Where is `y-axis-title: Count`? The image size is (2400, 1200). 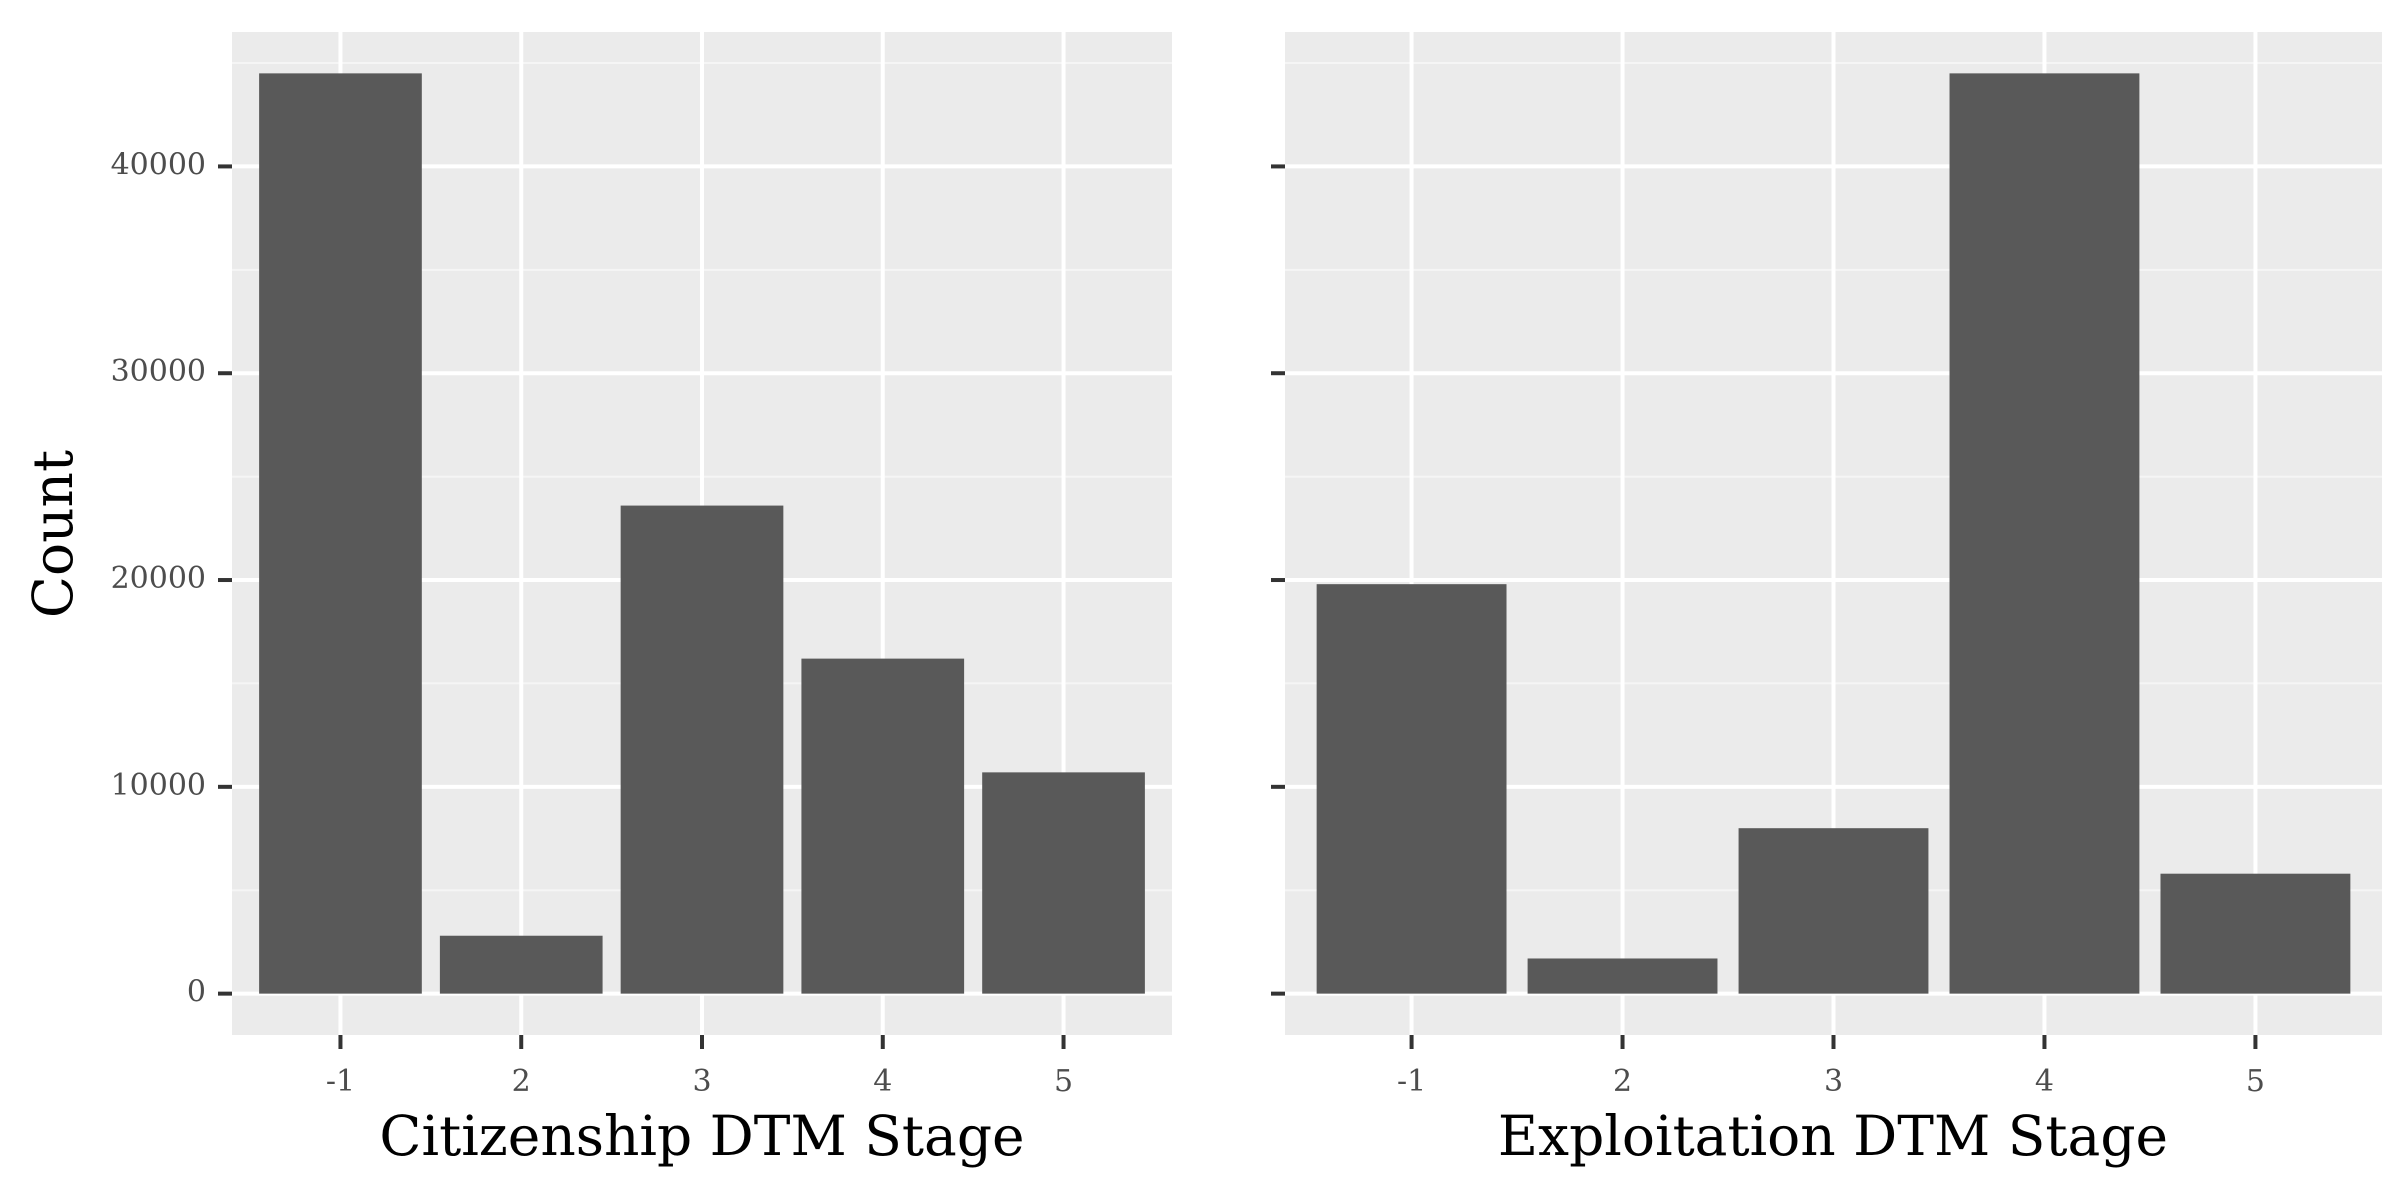 y-axis-title: Count is located at coordinates (53, 534).